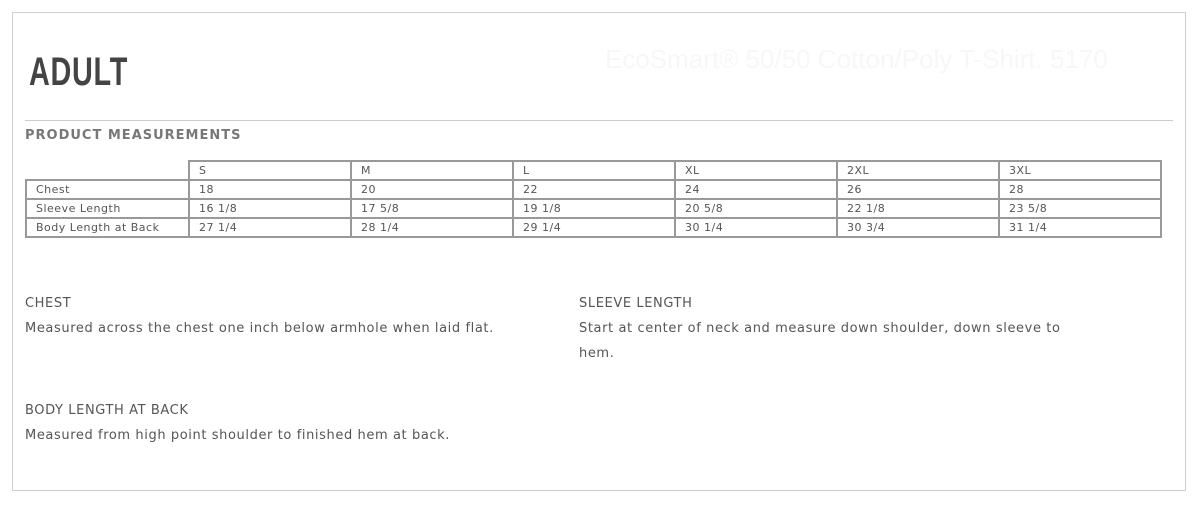 The height and width of the screenshot is (505, 1200). I want to click on table-cell: 17 5/8, so click(432, 208).